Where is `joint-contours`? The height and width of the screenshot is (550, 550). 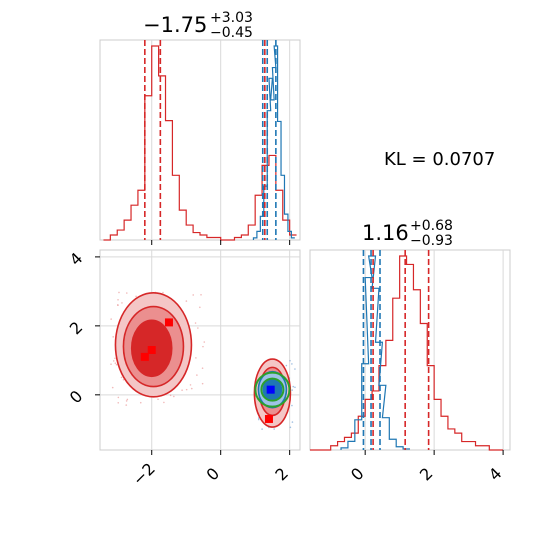
joint-contours is located at coordinates (203, 360).